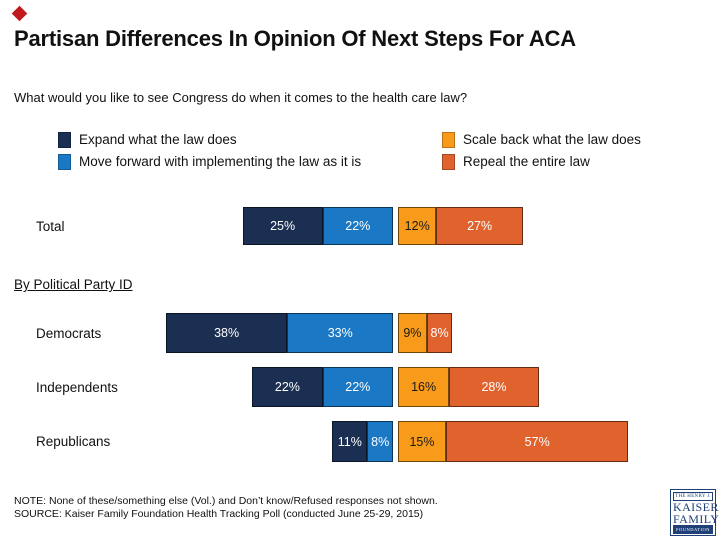 This screenshot has height=540, width=720. What do you see at coordinates (696, 507) in the screenshot?
I see `logo-line-kaiser: KAISER` at bounding box center [696, 507].